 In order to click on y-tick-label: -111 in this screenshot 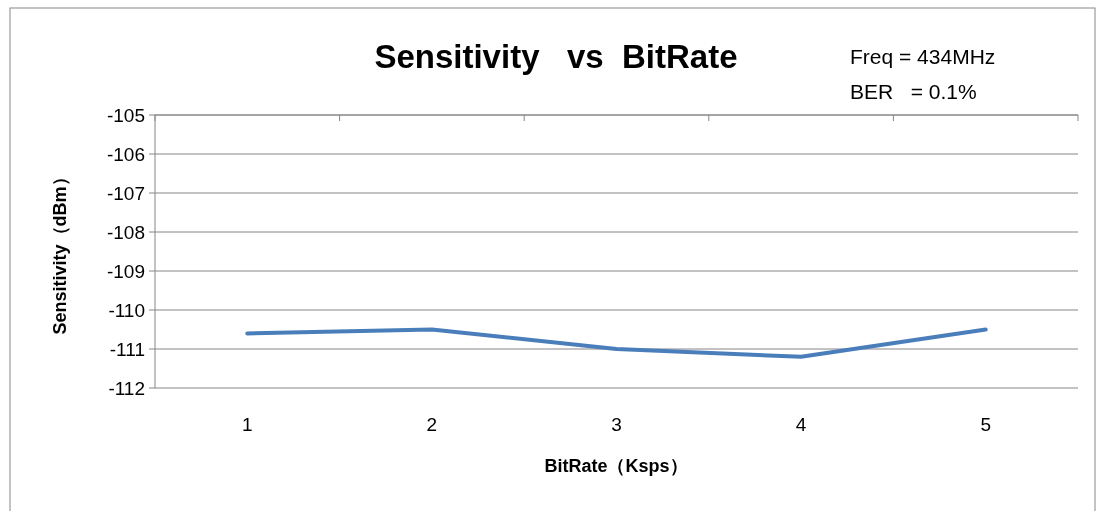, I will do `click(127, 349)`.